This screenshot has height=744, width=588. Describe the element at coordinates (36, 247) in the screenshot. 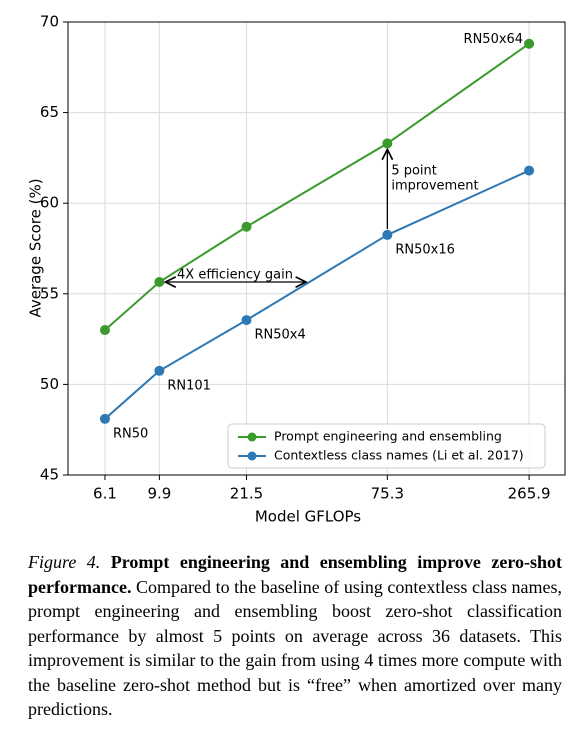

I see `y-axis-label: Average Score (%)` at that location.